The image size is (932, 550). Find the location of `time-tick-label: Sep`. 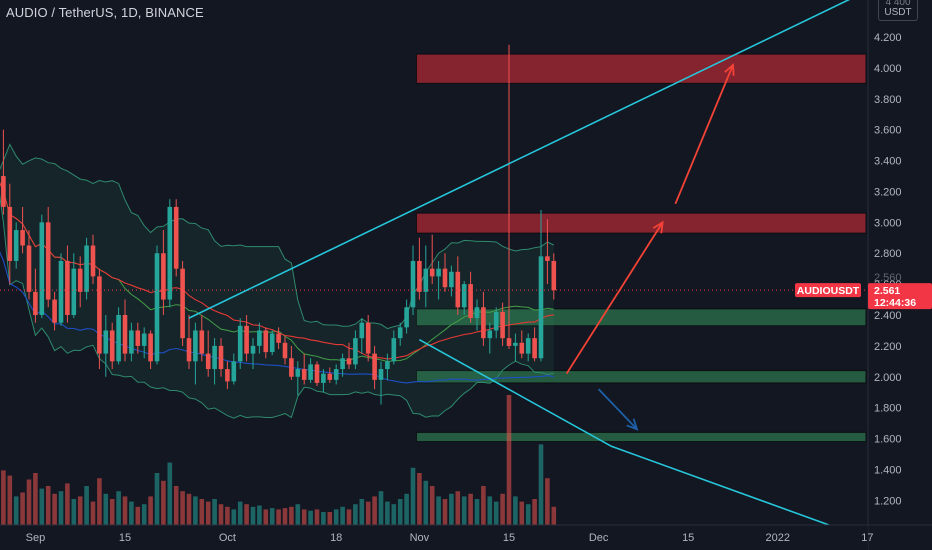

time-tick-label: Sep is located at coordinates (36, 538).